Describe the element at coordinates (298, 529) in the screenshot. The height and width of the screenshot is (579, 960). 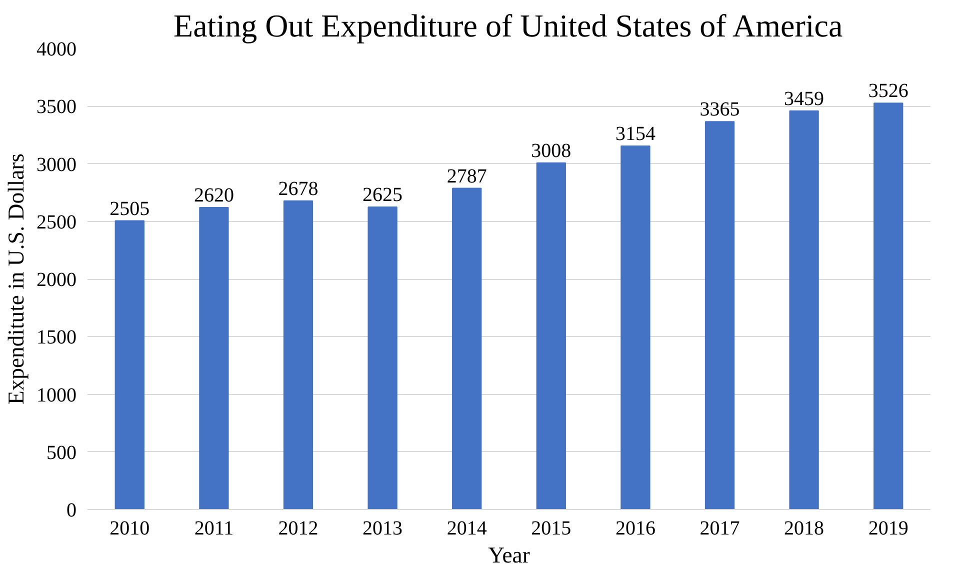
I see `x-tick-label: 2012` at that location.